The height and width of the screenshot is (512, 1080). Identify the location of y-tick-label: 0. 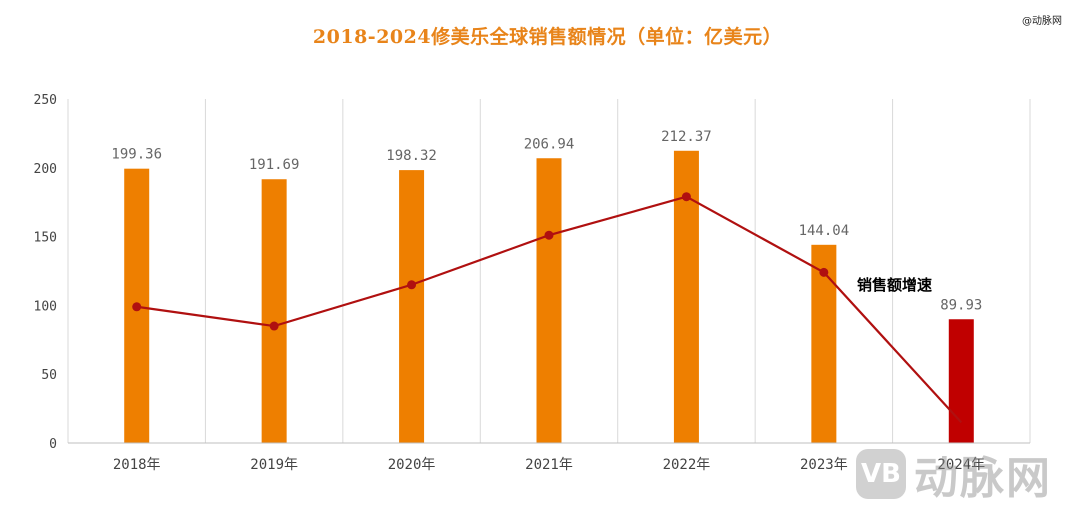
(53, 444).